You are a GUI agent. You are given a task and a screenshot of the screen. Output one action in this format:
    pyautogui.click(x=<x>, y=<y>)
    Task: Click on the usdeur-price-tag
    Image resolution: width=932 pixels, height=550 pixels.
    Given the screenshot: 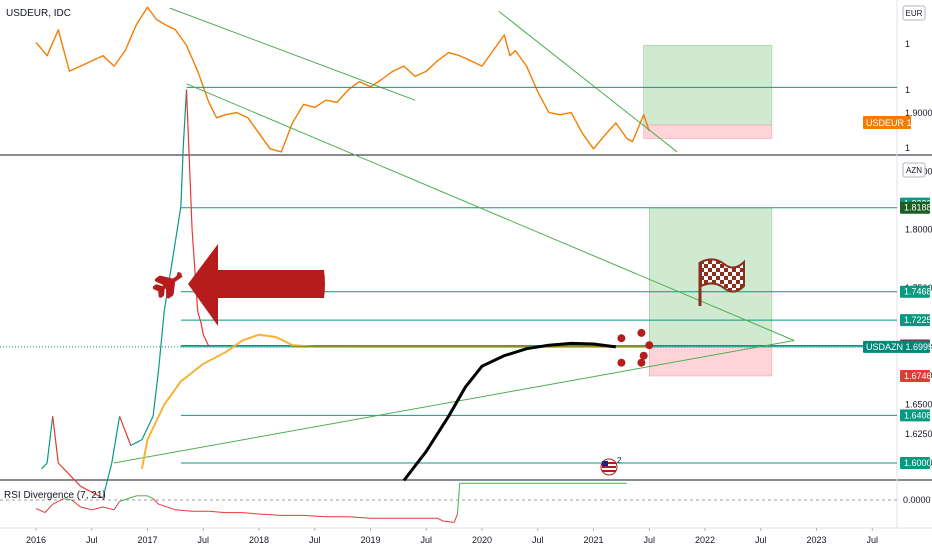 What is the action you would take?
    pyautogui.click(x=887, y=122)
    